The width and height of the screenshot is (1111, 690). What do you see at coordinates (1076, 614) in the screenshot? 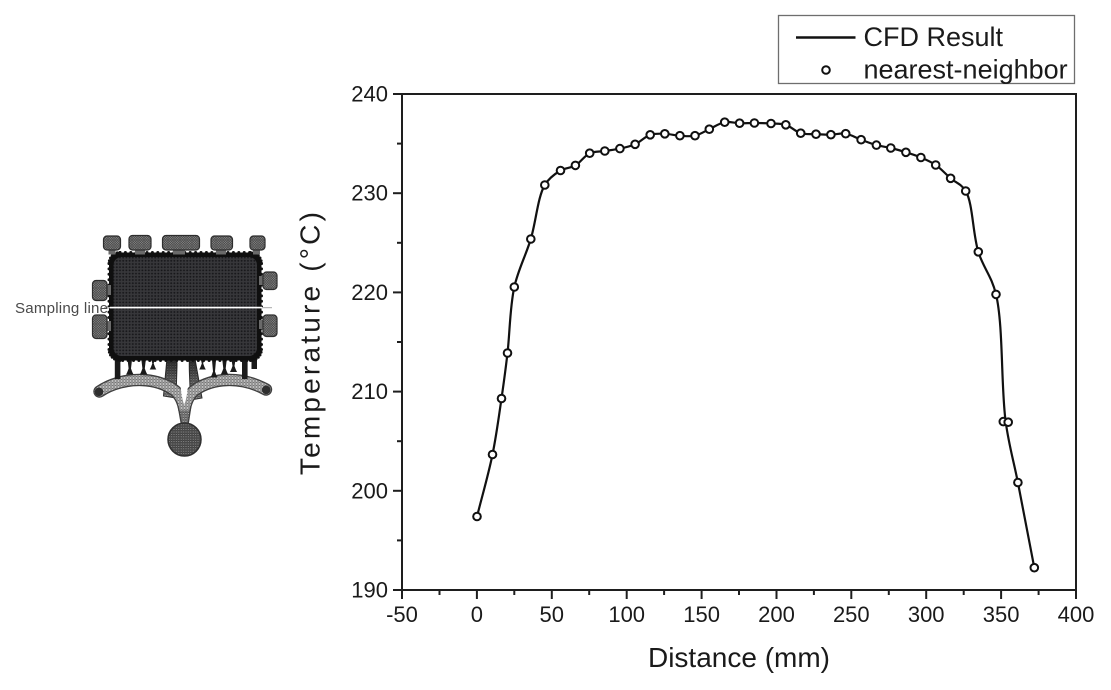
I see `svg-text: 400` at bounding box center [1076, 614].